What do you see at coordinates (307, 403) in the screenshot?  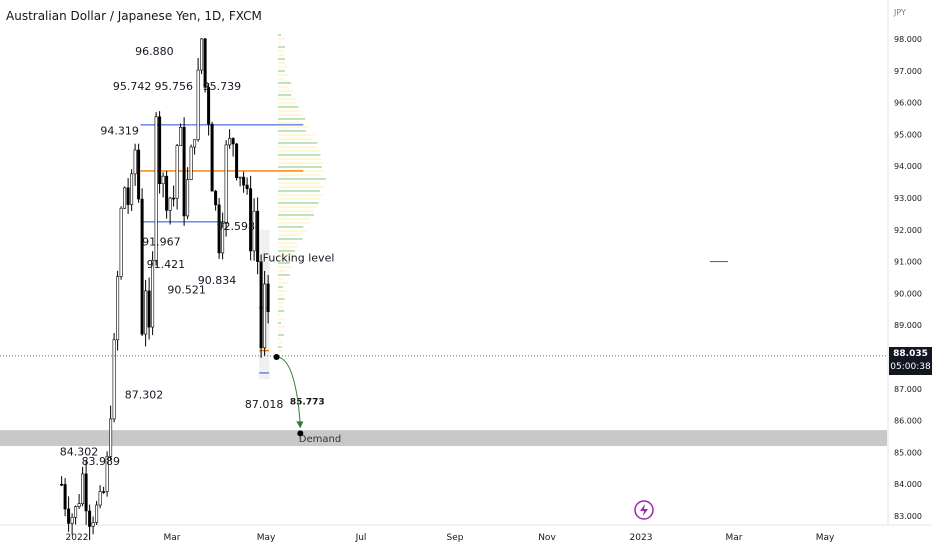 I see `annotation-label-15: 85.773` at bounding box center [307, 403].